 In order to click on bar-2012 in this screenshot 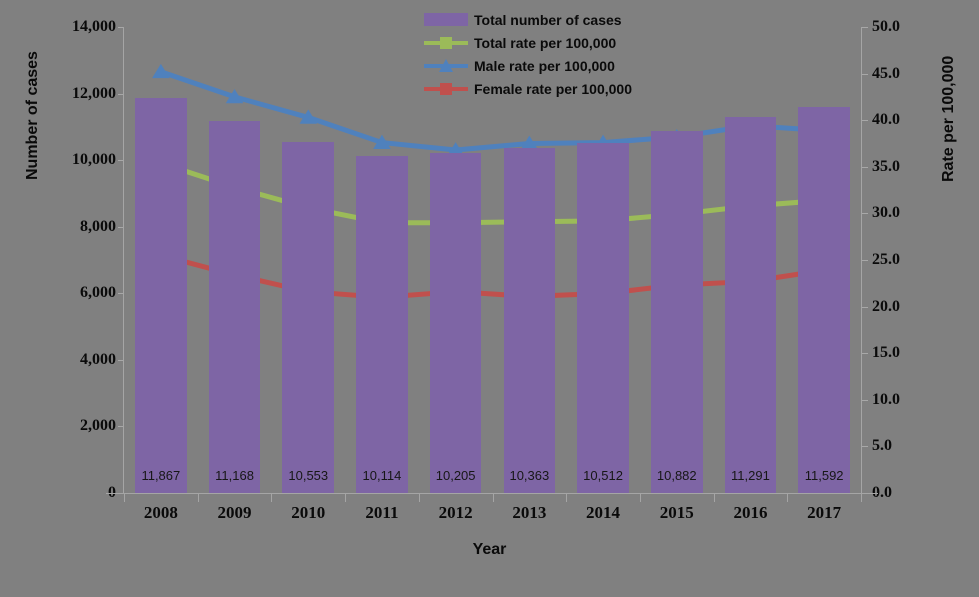, I will do `click(455, 323)`.